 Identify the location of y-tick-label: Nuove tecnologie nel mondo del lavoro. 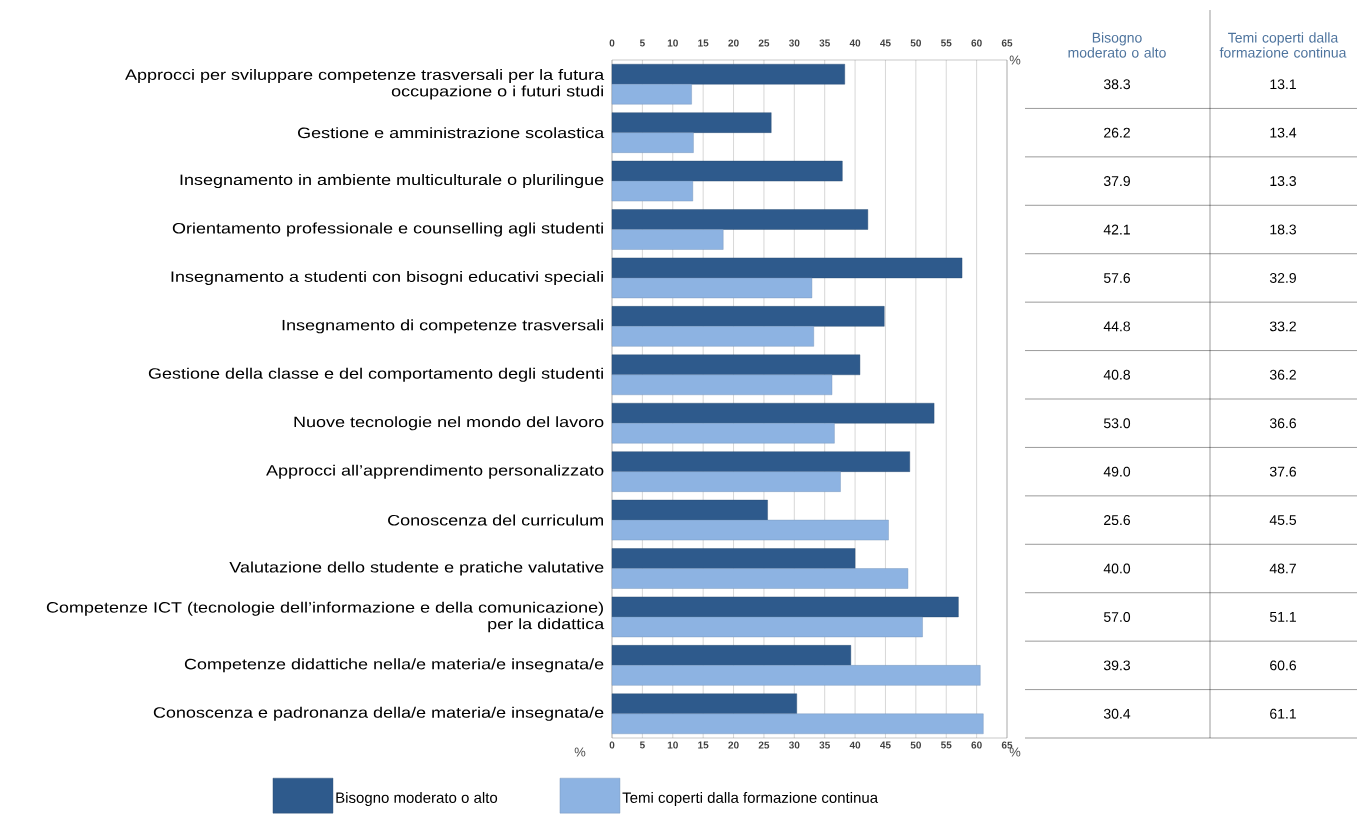
(449, 423).